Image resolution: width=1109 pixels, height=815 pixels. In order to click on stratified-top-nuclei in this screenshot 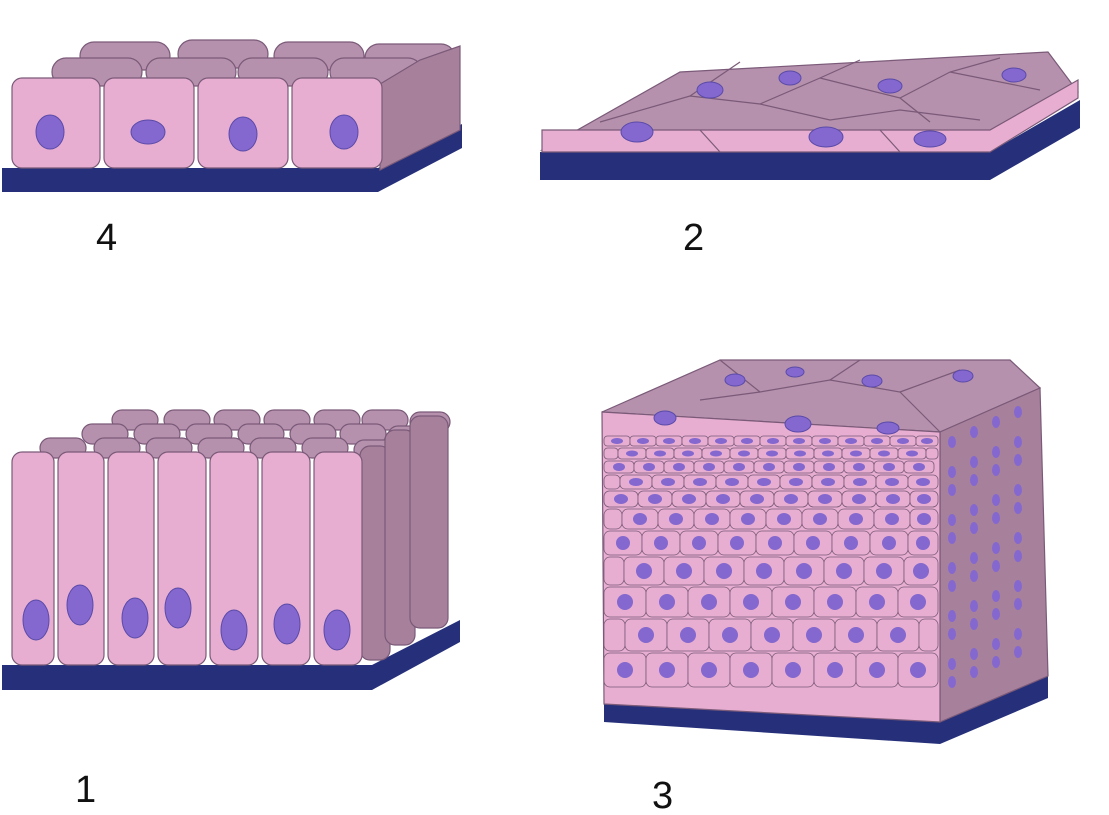, I will do `click(813, 400)`.